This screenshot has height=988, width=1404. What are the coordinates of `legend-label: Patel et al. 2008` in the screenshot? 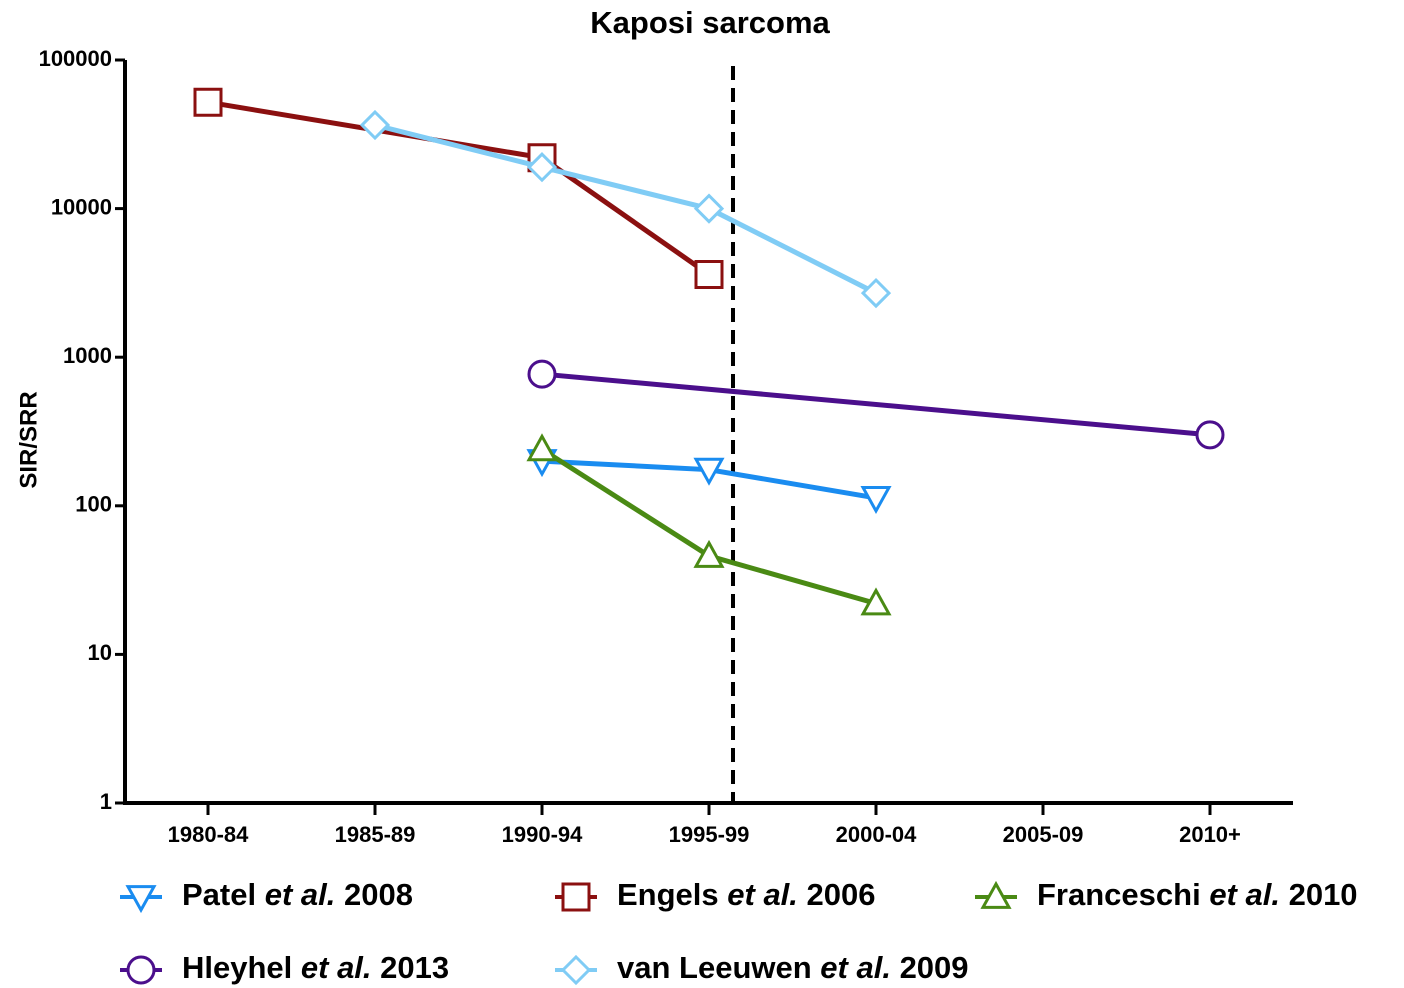 It's located at (297, 894).